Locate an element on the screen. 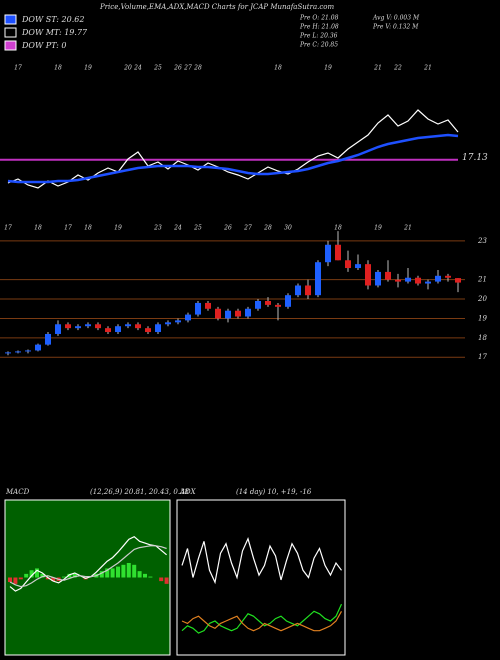 The width and height of the screenshot is (500, 660). info: Avg V: 0.003 M is located at coordinates (396, 18).